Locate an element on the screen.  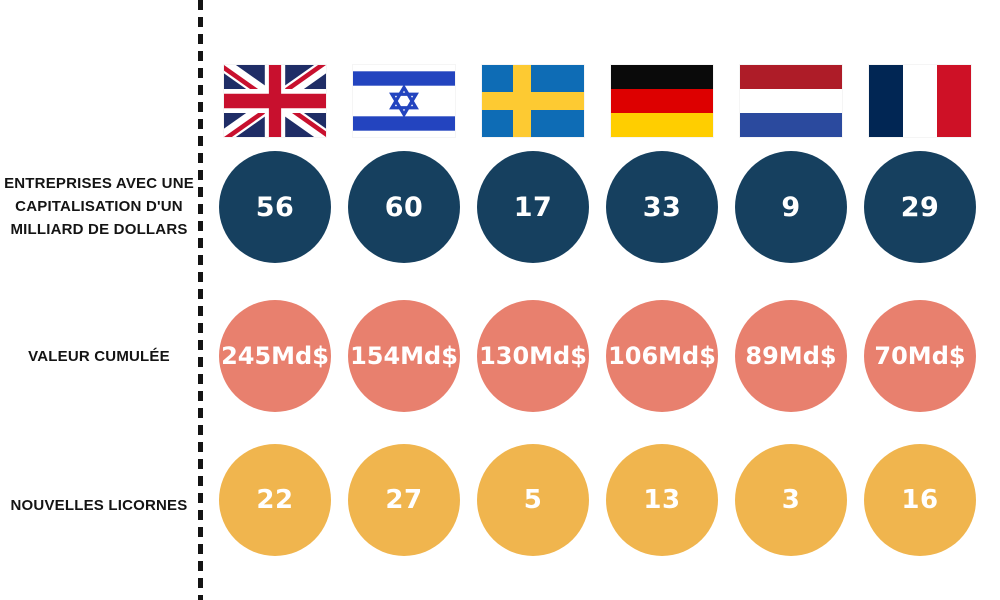
netherlands-flag-icon is located at coordinates (791, 101).